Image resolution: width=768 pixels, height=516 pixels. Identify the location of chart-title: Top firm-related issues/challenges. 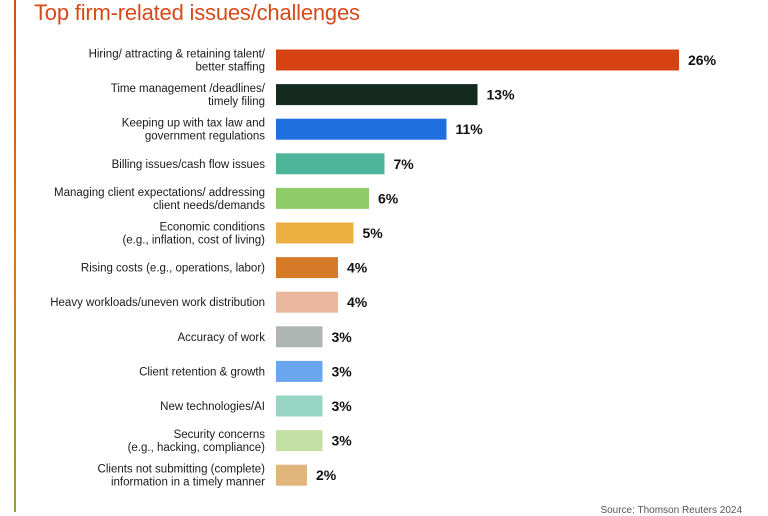
(197, 12).